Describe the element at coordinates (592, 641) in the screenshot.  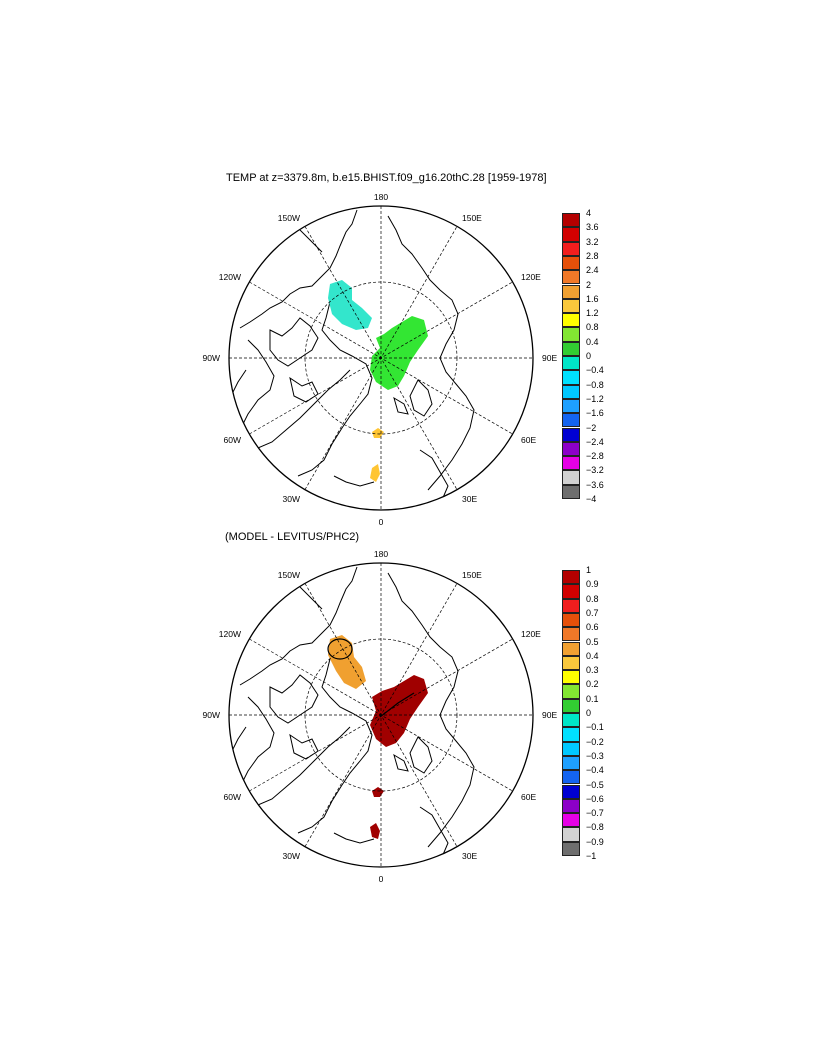
I see `colorbar-tick-label: 0.5` at that location.